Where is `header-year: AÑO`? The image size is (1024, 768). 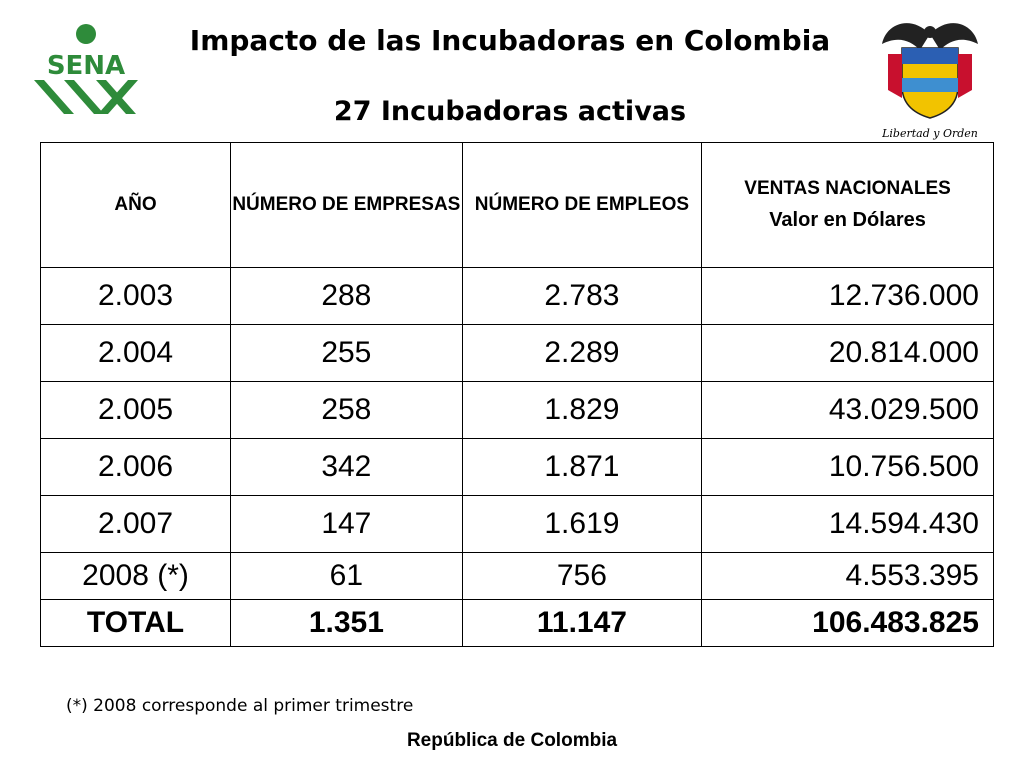
header-year: AÑO is located at coordinates (135, 205).